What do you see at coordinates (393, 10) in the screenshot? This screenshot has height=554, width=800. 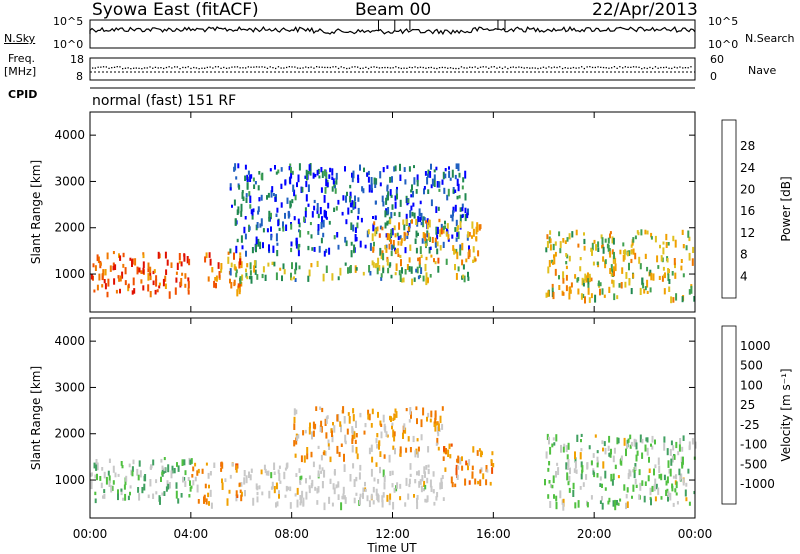 I see `beam-label: Beam 00` at bounding box center [393, 10].